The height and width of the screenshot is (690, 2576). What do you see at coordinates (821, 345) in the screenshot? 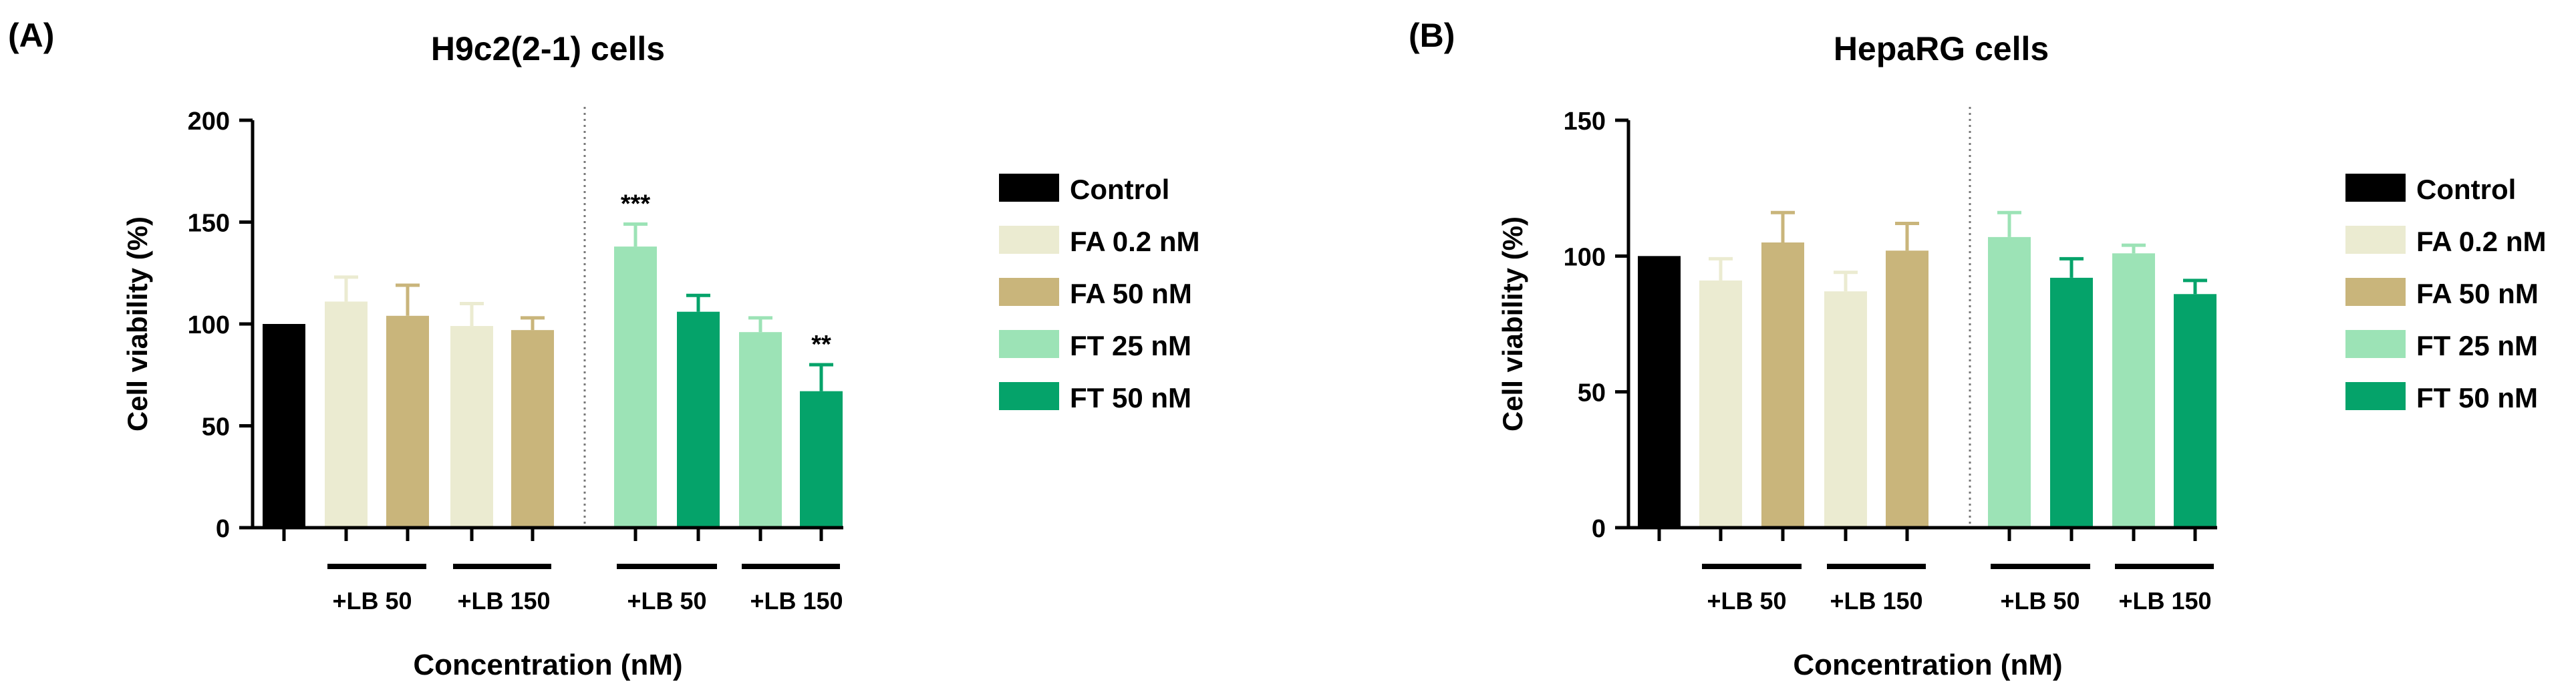
I see `significance-label: **` at bounding box center [821, 345].